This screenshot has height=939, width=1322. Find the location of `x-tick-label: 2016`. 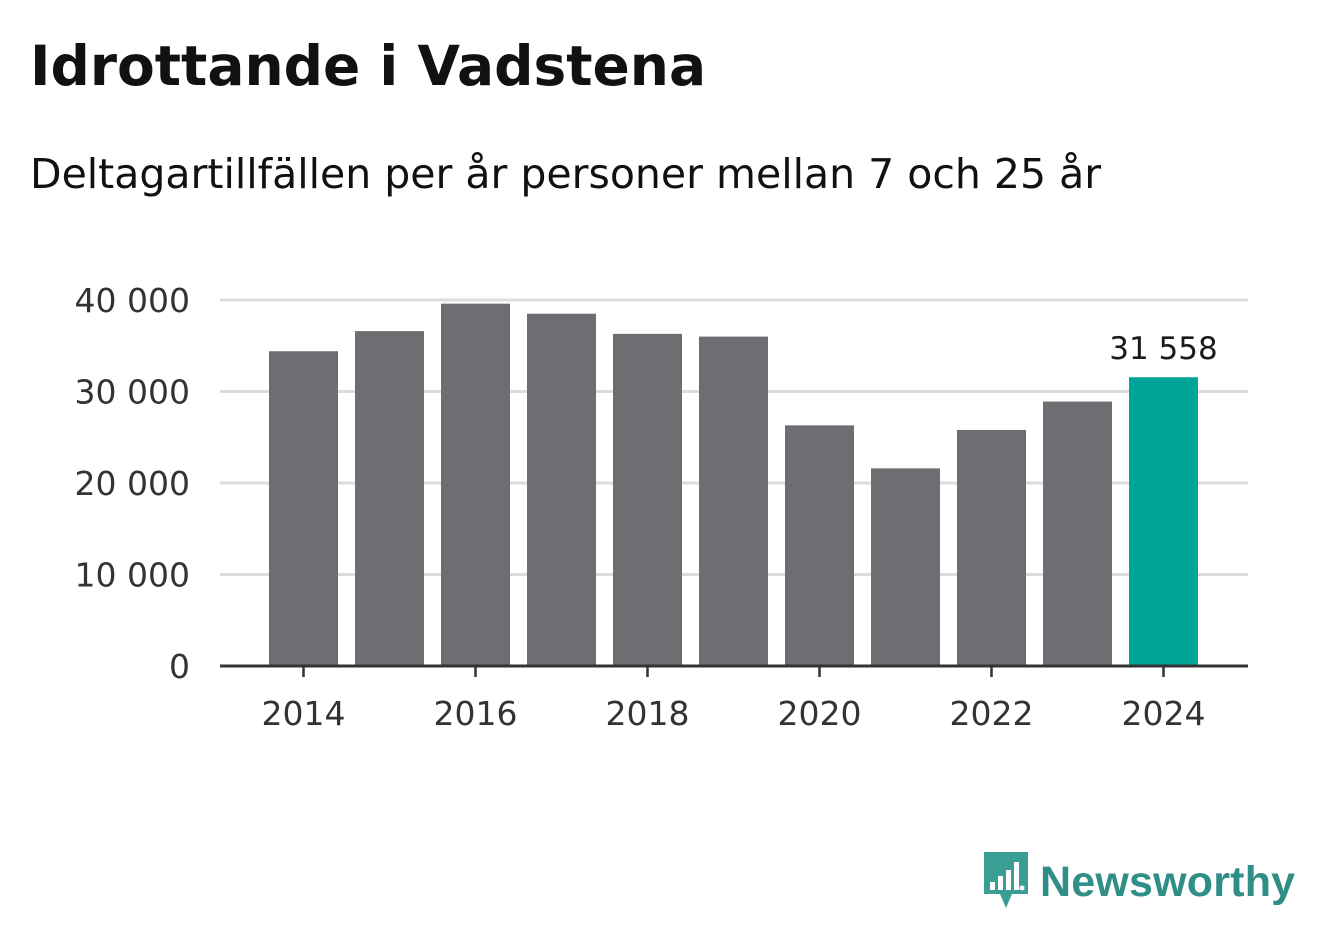

x-tick-label: 2016 is located at coordinates (476, 713).